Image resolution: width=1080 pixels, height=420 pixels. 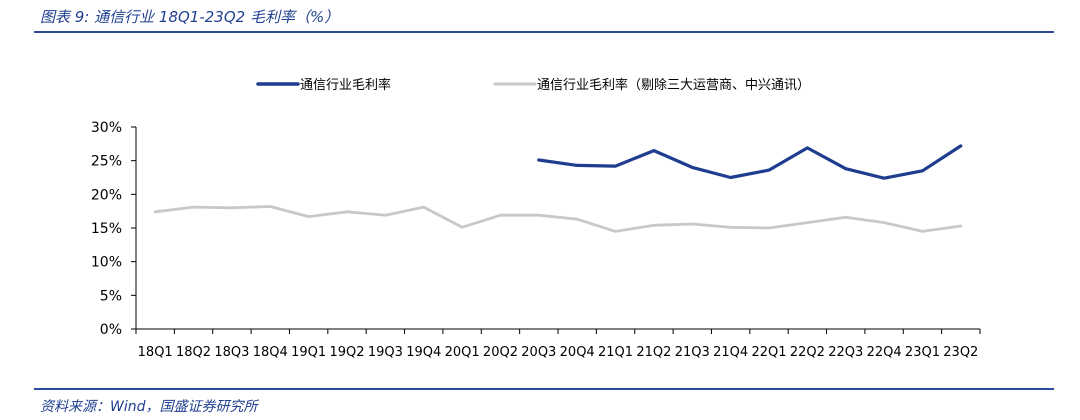 I want to click on y-tick-label: 0%, so click(x=111, y=330).